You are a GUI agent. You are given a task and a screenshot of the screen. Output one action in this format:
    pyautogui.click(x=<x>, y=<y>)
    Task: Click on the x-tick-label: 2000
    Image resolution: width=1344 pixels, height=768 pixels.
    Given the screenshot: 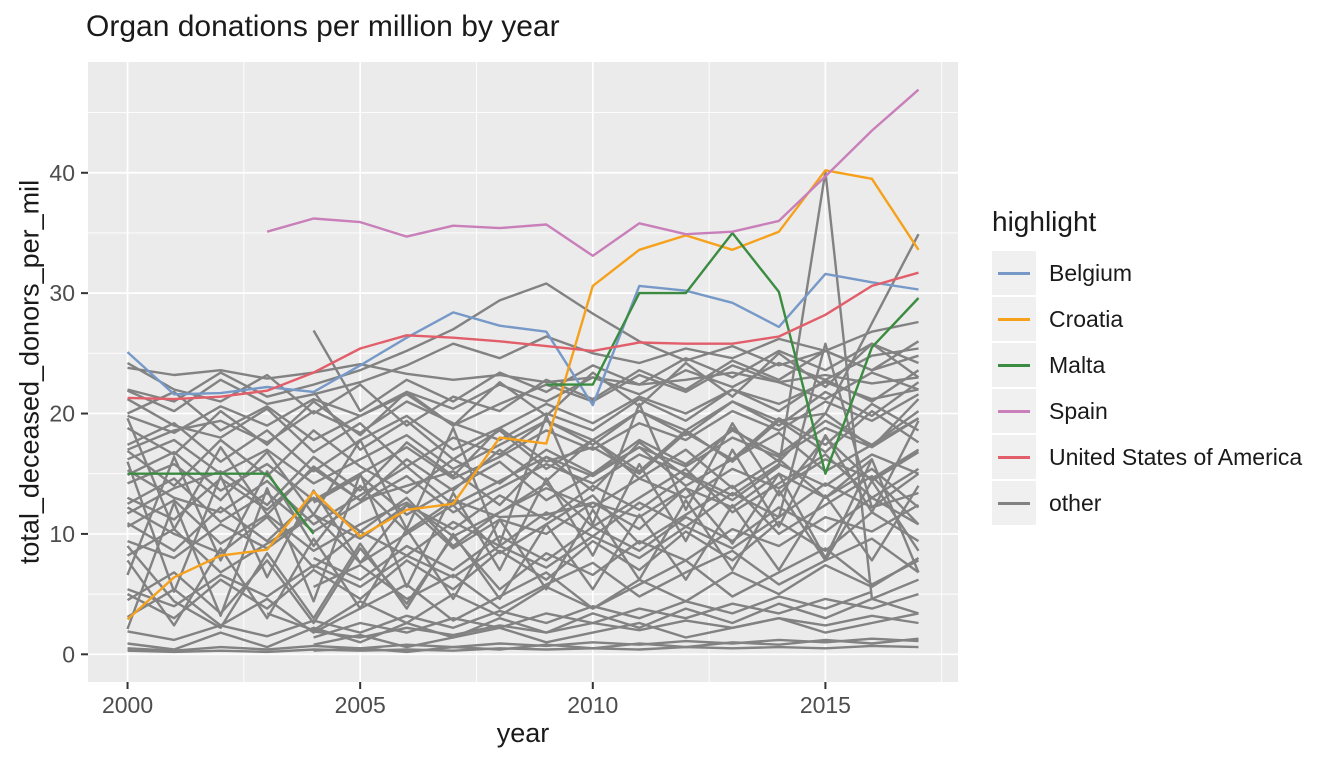 What is the action you would take?
    pyautogui.click(x=127, y=705)
    